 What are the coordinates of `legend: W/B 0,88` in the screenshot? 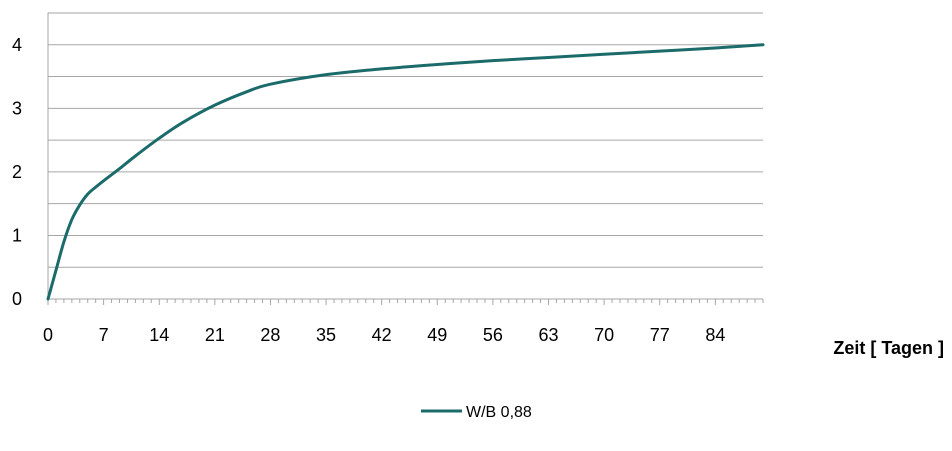 It's located at (476, 412).